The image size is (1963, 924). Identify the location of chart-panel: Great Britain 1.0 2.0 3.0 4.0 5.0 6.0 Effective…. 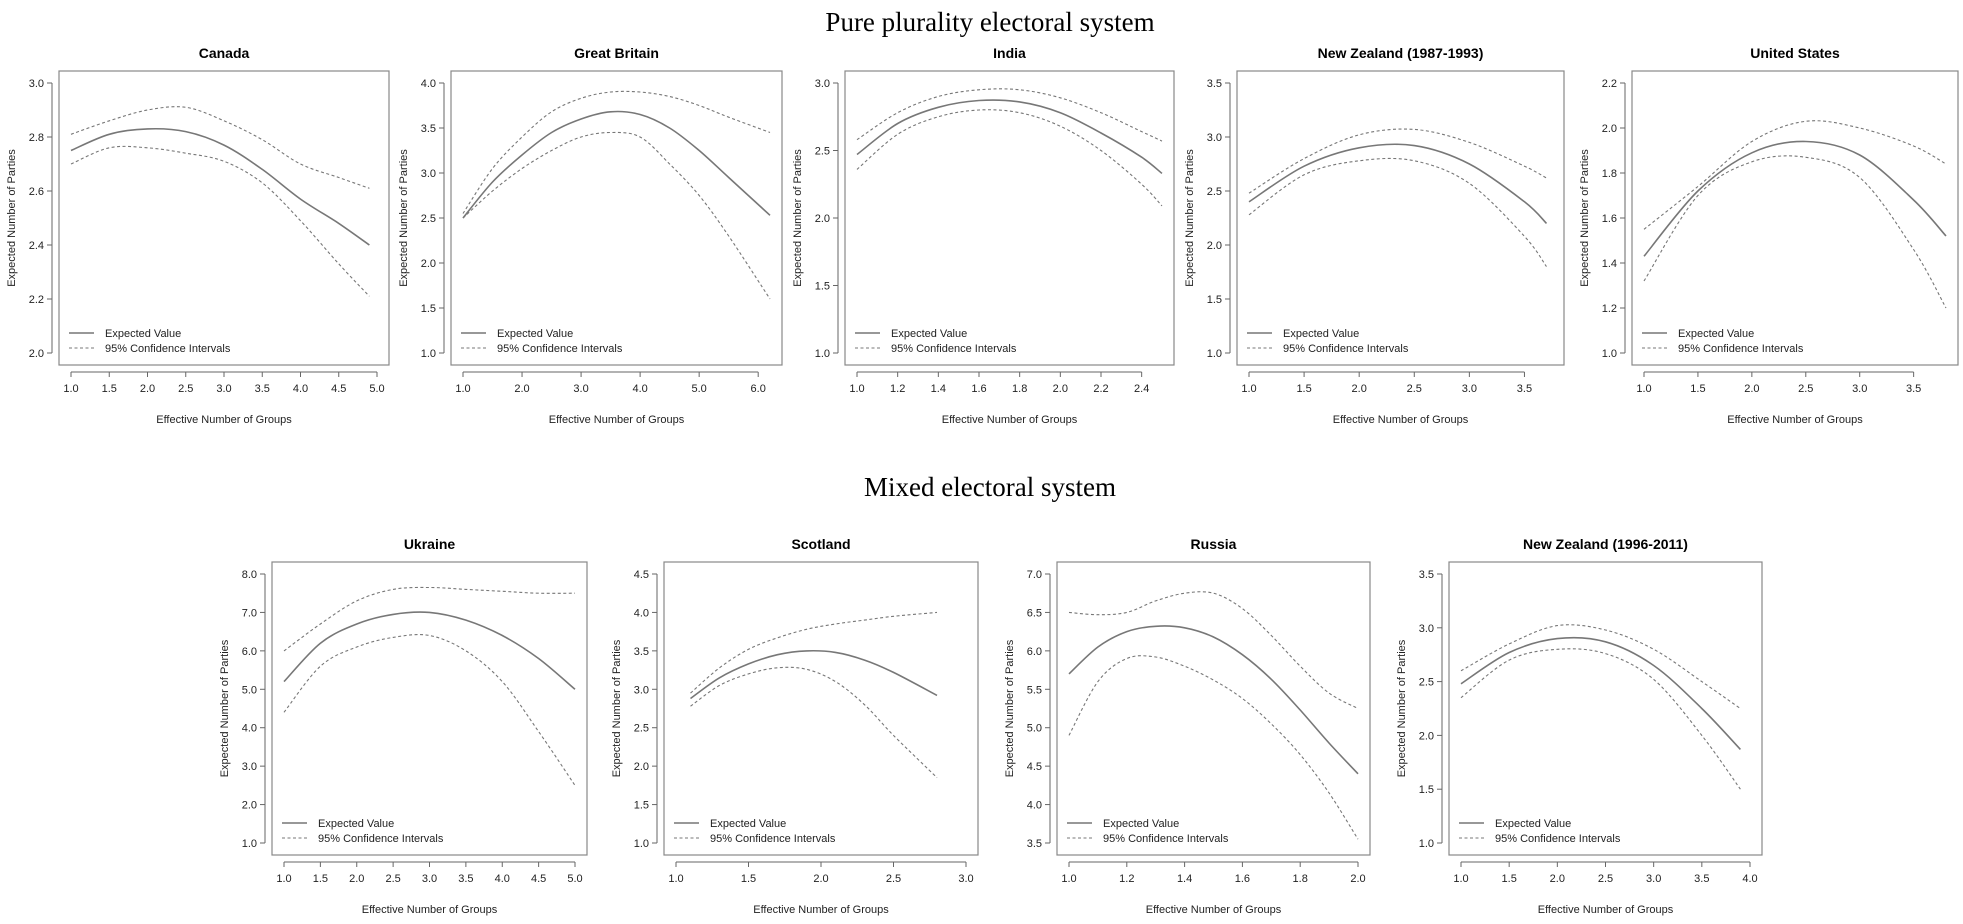
(590, 235).